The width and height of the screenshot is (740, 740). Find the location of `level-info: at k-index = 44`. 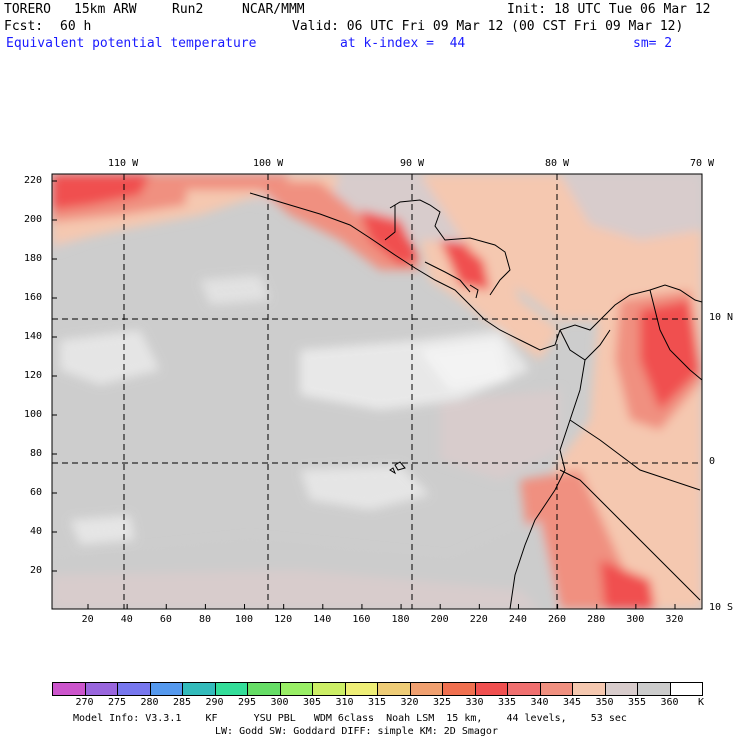

level-info: at k-index = 44 is located at coordinates (403, 43).